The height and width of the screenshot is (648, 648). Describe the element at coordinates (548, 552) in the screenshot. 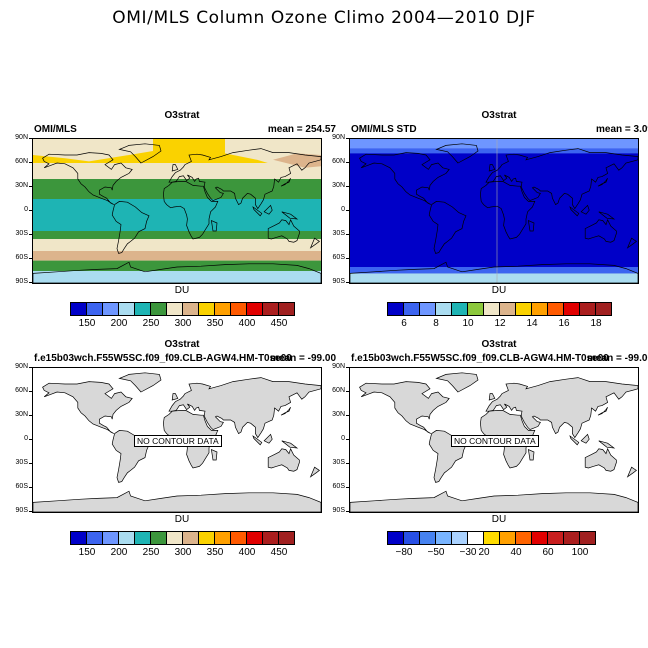

I see `colorbar-tick-label: 60` at that location.